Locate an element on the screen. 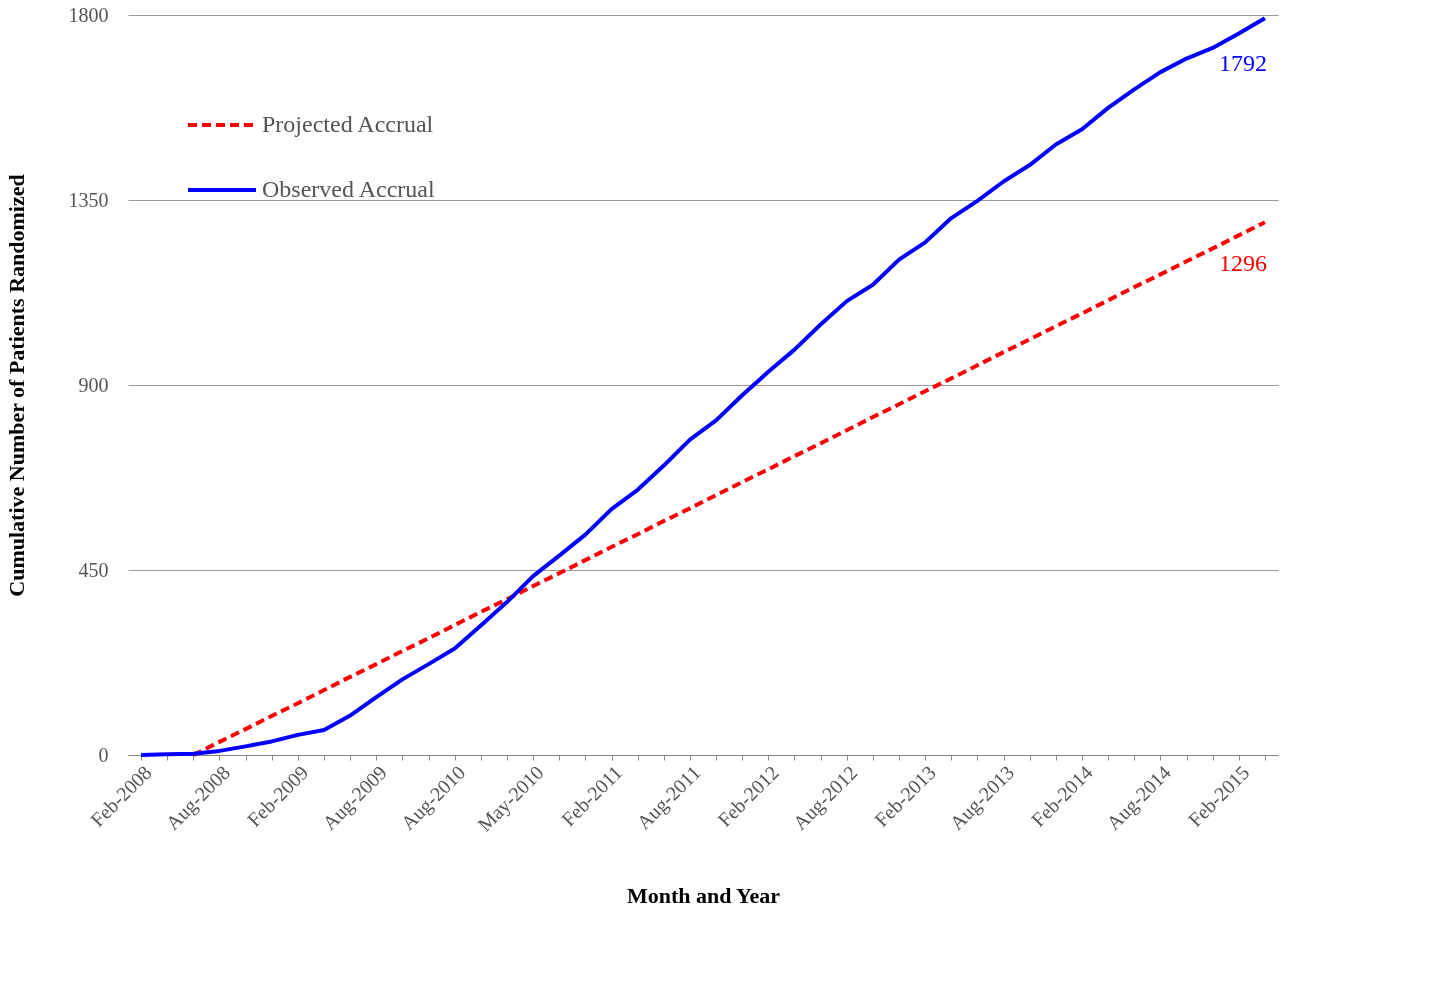 The height and width of the screenshot is (1001, 1432). data-label: 1792 is located at coordinates (1242, 63).